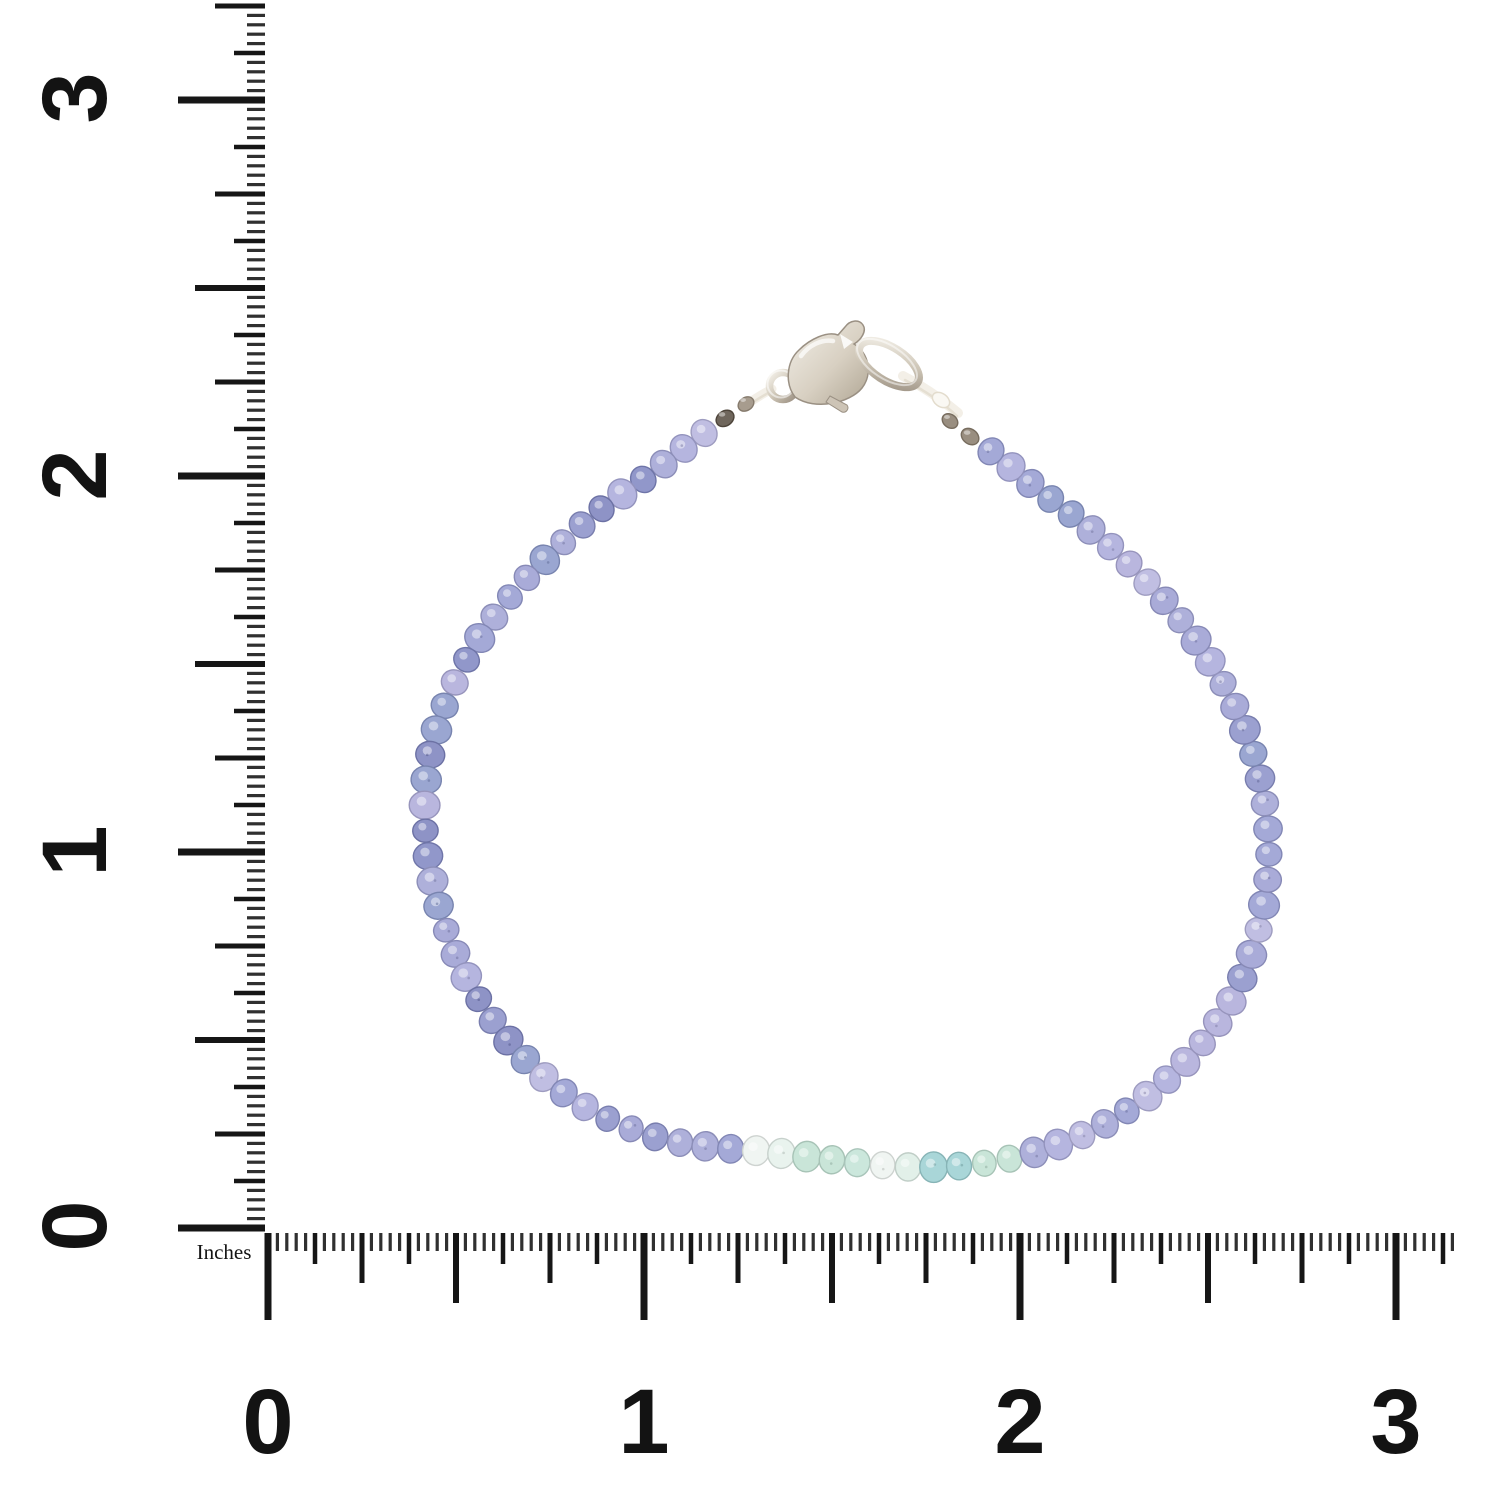 The width and height of the screenshot is (1500, 1500). I want to click on h-ruler-number-3: 3, so click(1396, 1421).